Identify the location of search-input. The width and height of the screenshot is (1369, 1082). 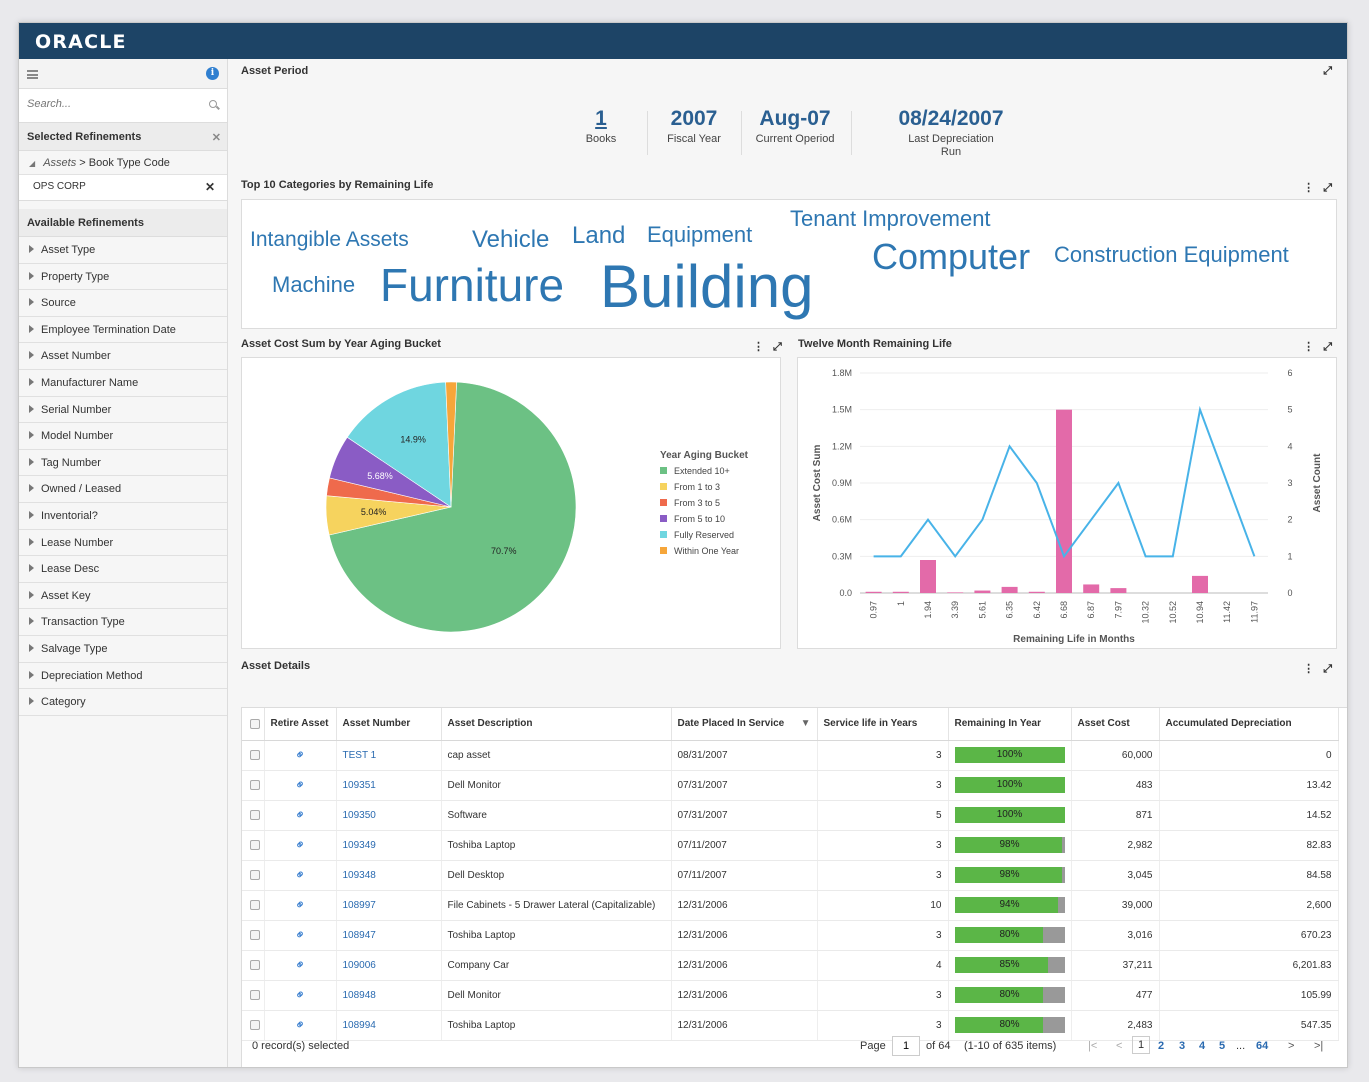
(112, 104).